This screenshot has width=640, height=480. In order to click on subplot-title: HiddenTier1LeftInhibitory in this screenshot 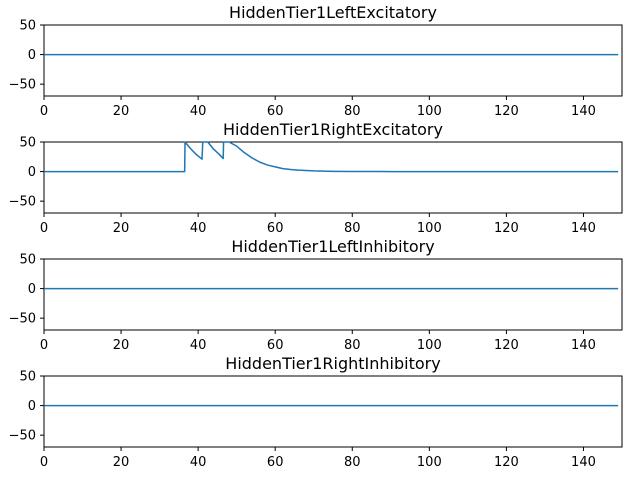, I will do `click(332, 246)`.